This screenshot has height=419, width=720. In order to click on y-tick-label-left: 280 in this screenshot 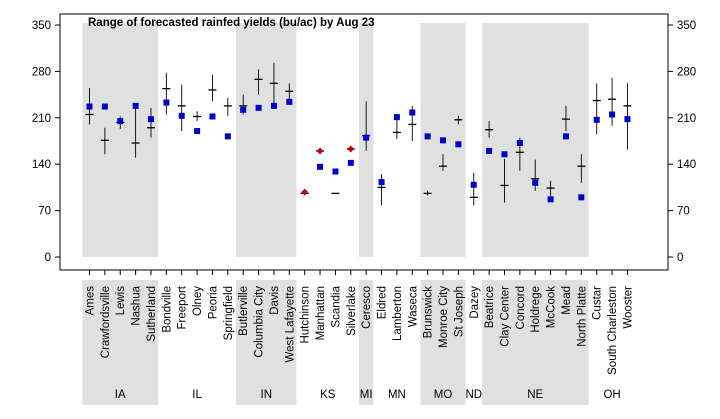, I will do `click(41, 72)`.